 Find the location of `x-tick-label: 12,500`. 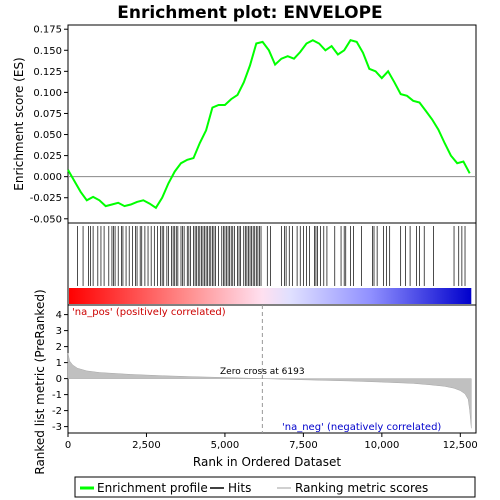

x-tick-label: 12,500 is located at coordinates (460, 445).